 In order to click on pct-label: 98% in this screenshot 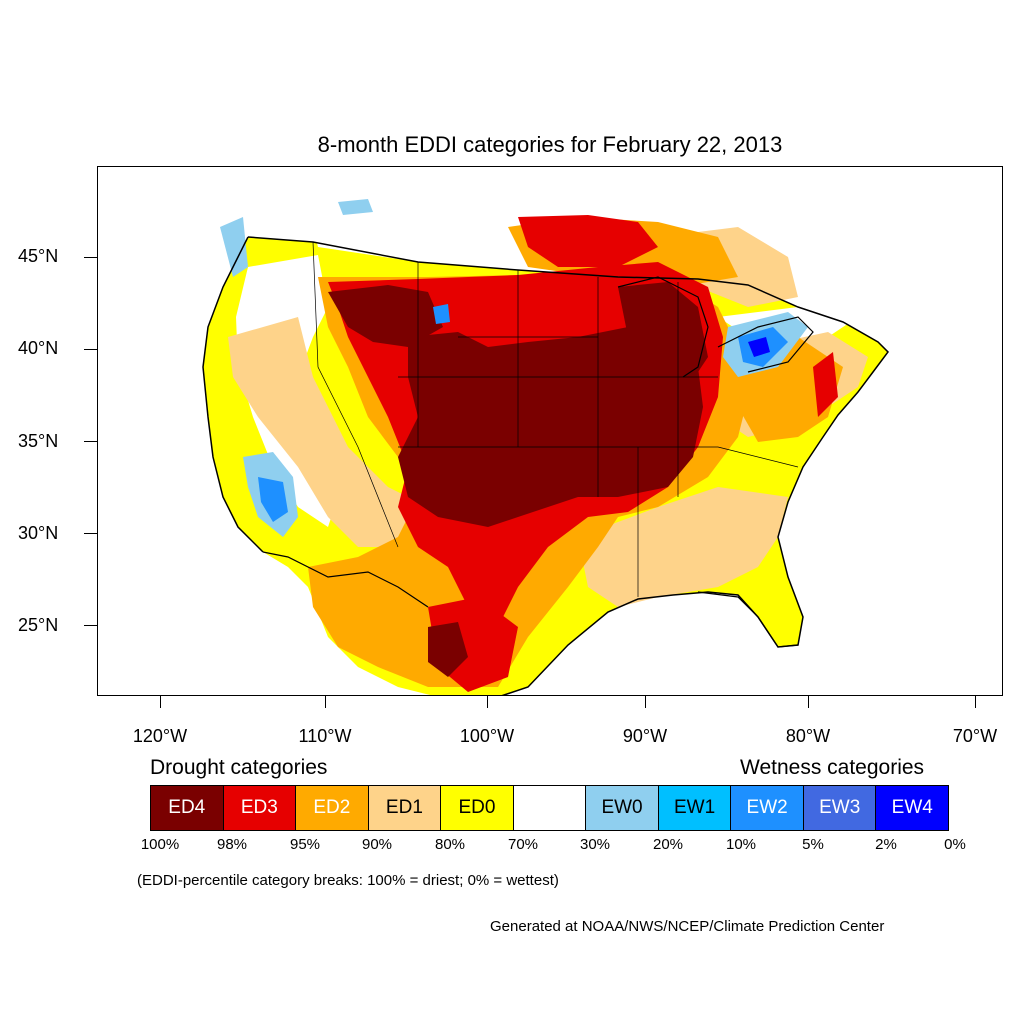, I will do `click(232, 844)`.